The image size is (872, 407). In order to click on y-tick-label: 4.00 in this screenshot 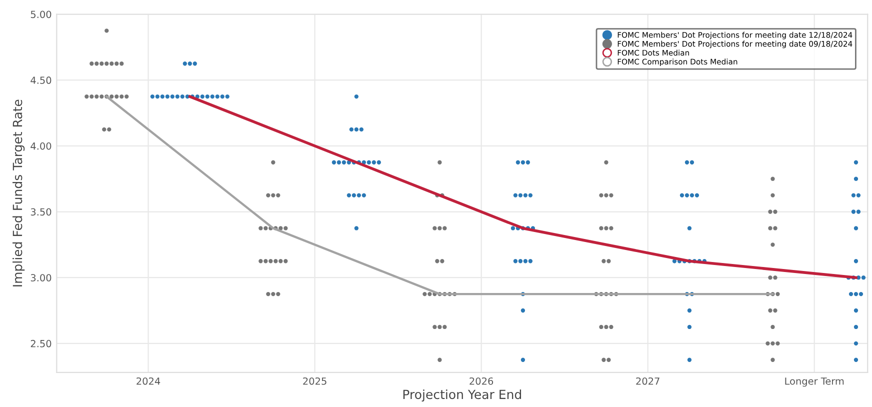, I will do `click(41, 146)`.